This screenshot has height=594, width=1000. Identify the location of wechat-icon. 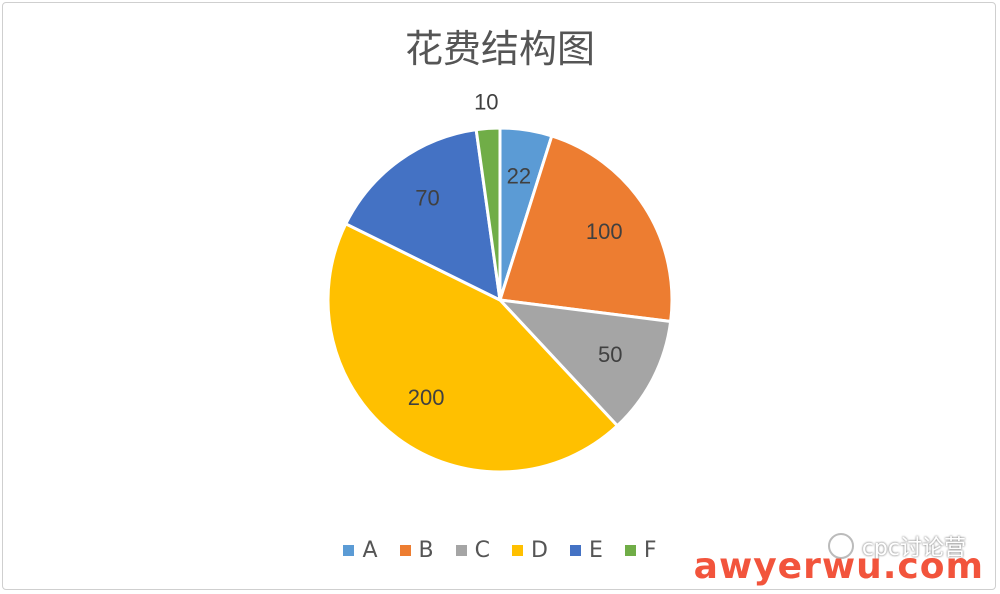
(840, 546).